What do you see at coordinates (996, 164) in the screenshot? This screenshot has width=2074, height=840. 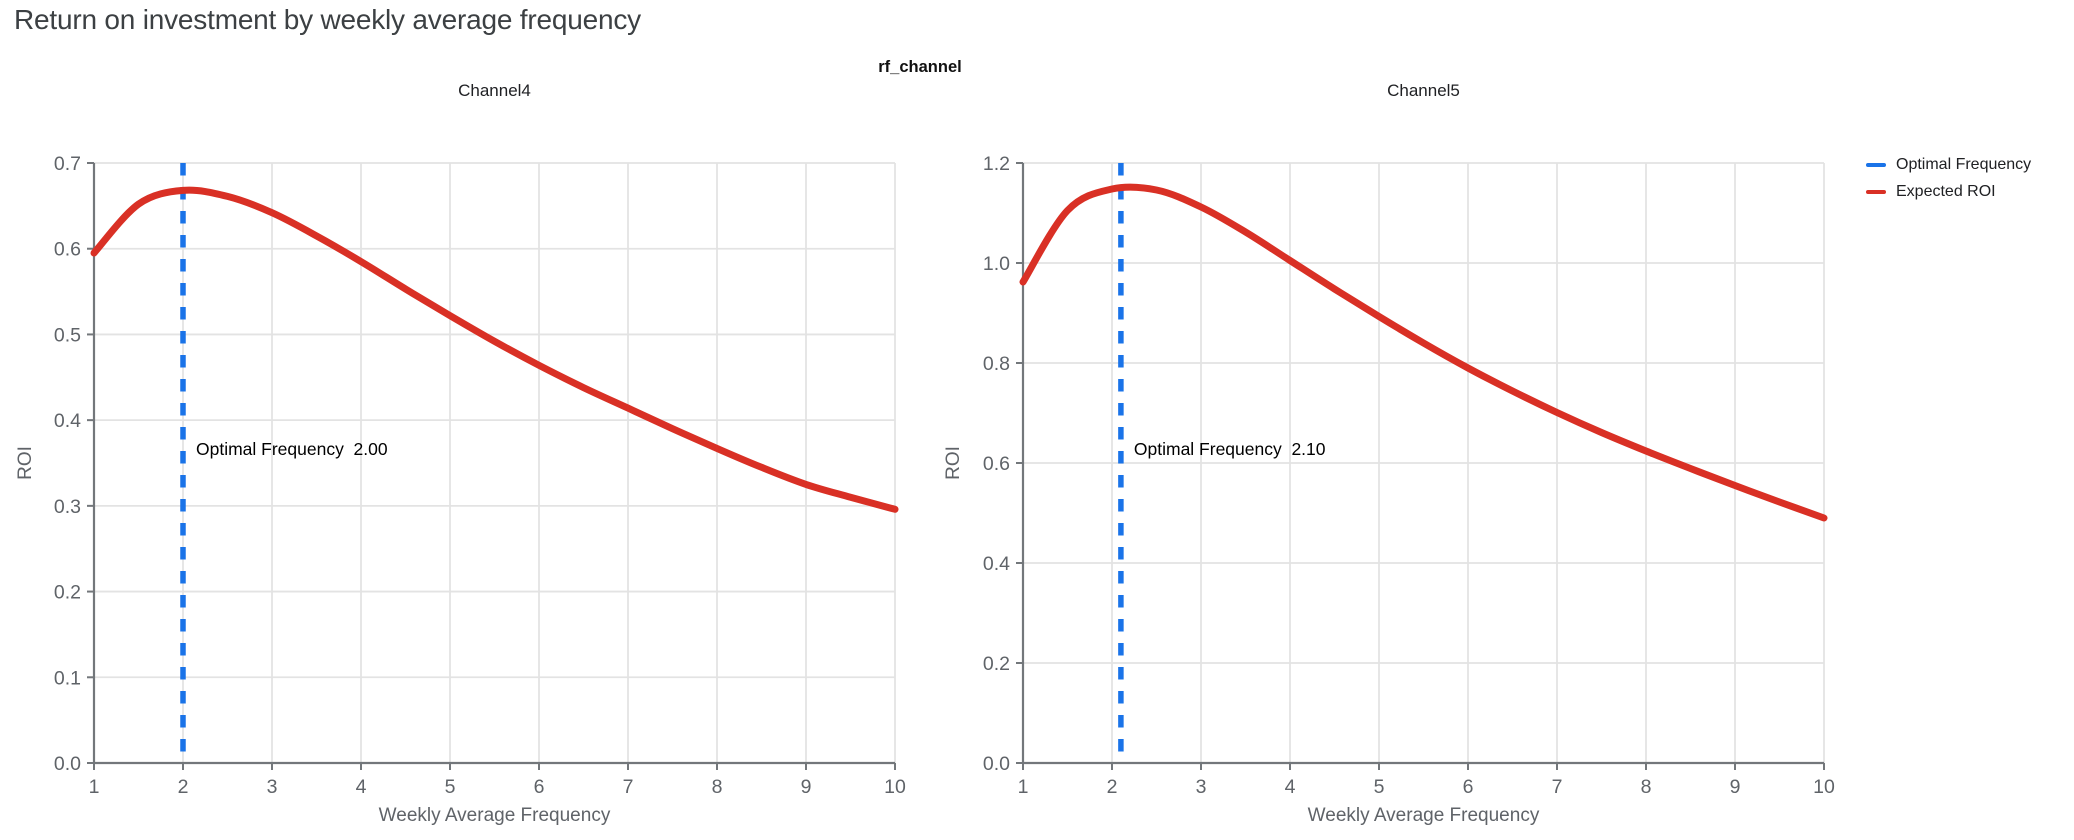 I see `y-tick-label: 1.2` at bounding box center [996, 164].